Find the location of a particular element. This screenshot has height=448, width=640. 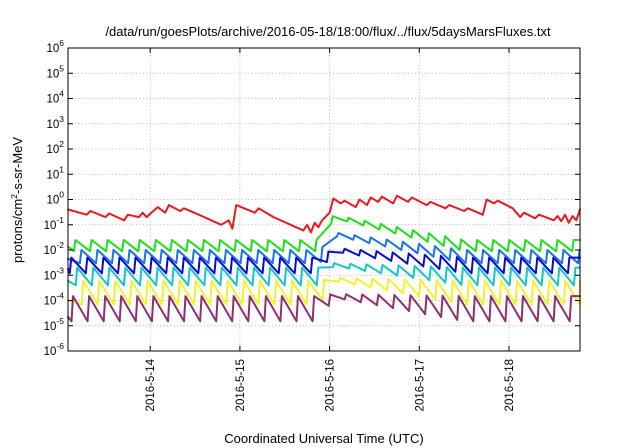

y-tick-exponent: -6 is located at coordinates (60, 346).